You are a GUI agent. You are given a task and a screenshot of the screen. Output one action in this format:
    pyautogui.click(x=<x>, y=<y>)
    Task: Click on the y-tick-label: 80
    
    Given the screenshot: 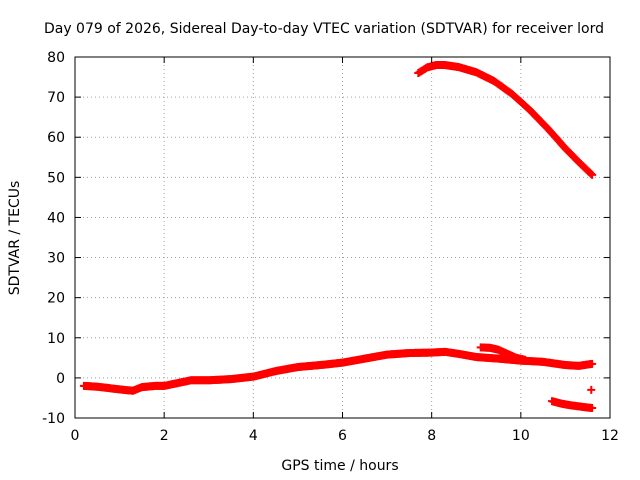 What is the action you would take?
    pyautogui.click(x=56, y=58)
    